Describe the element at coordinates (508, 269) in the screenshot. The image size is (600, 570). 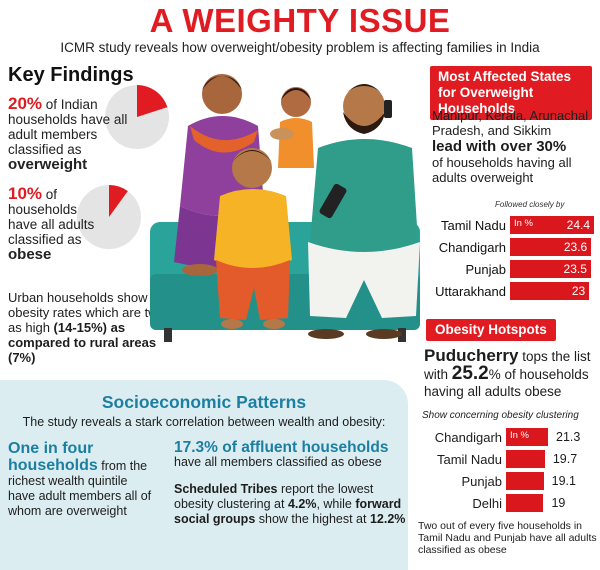
I see `state-row: Punjab 23.5` at that location.